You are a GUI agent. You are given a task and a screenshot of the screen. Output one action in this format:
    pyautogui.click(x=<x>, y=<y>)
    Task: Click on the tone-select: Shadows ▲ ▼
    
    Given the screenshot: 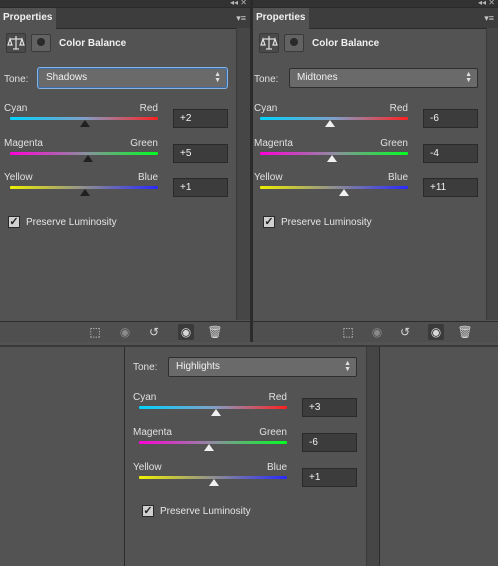 What is the action you would take?
    pyautogui.click(x=132, y=78)
    